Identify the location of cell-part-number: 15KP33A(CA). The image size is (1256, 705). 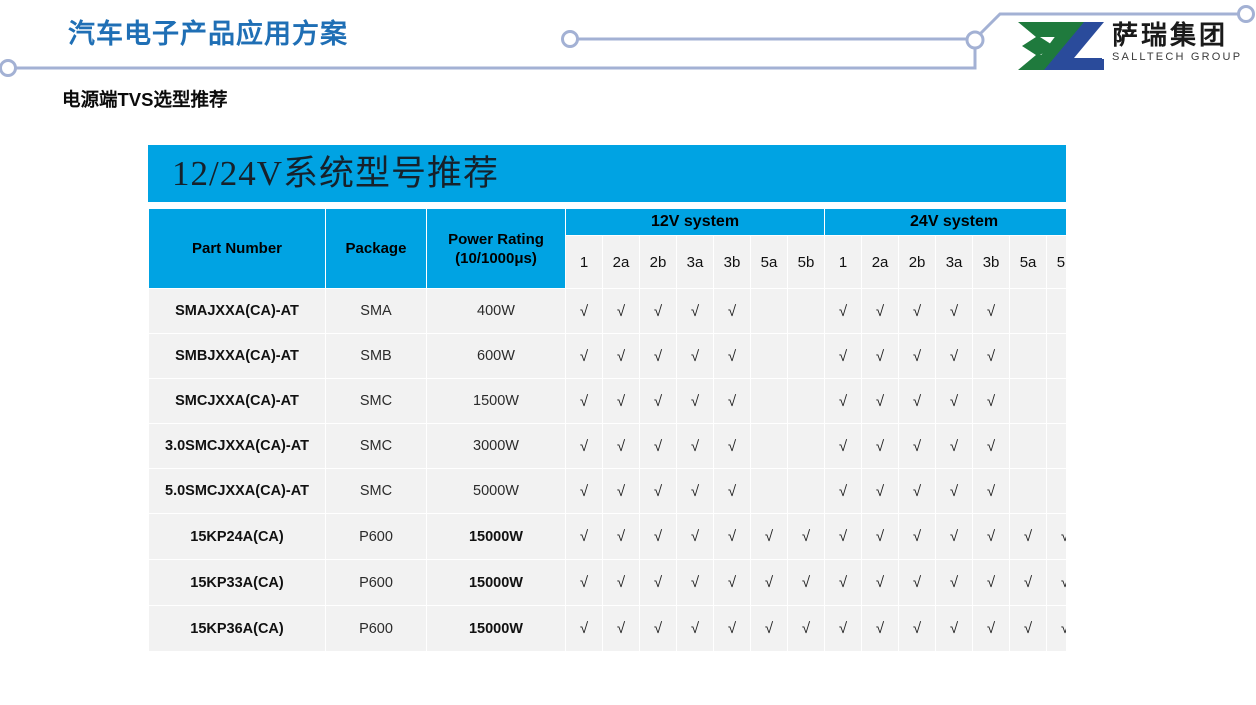
(237, 582).